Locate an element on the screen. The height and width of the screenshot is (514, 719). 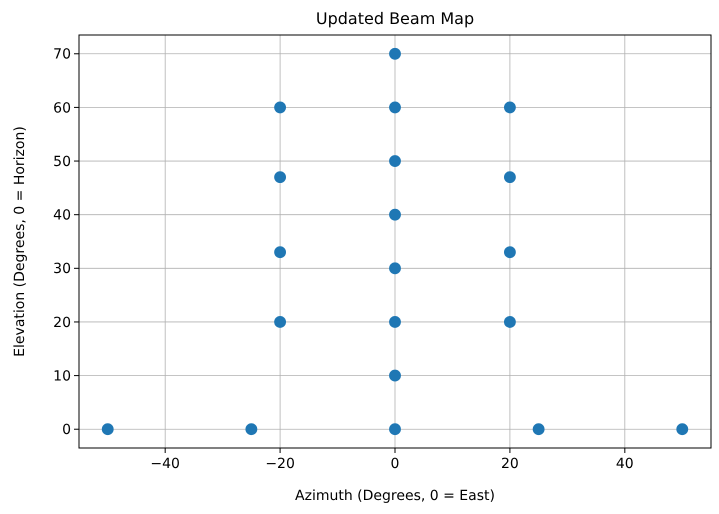
y-tick-label: 30 is located at coordinates (62, 269).